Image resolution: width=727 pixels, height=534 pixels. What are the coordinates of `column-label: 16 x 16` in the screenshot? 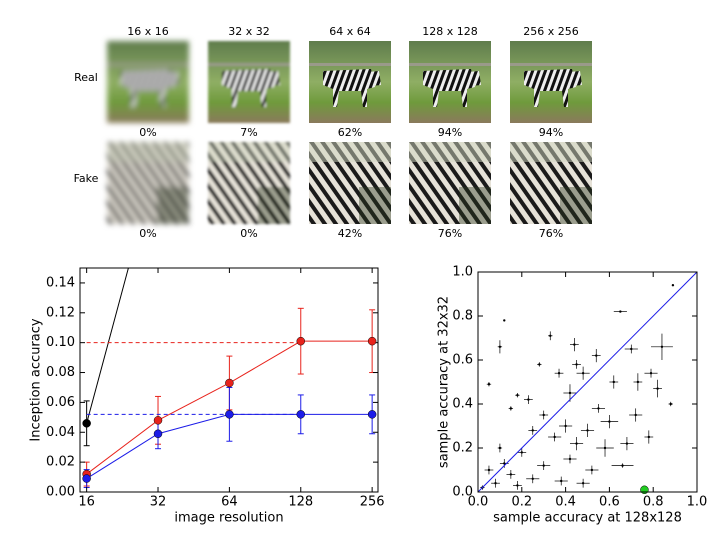 It's located at (148, 31).